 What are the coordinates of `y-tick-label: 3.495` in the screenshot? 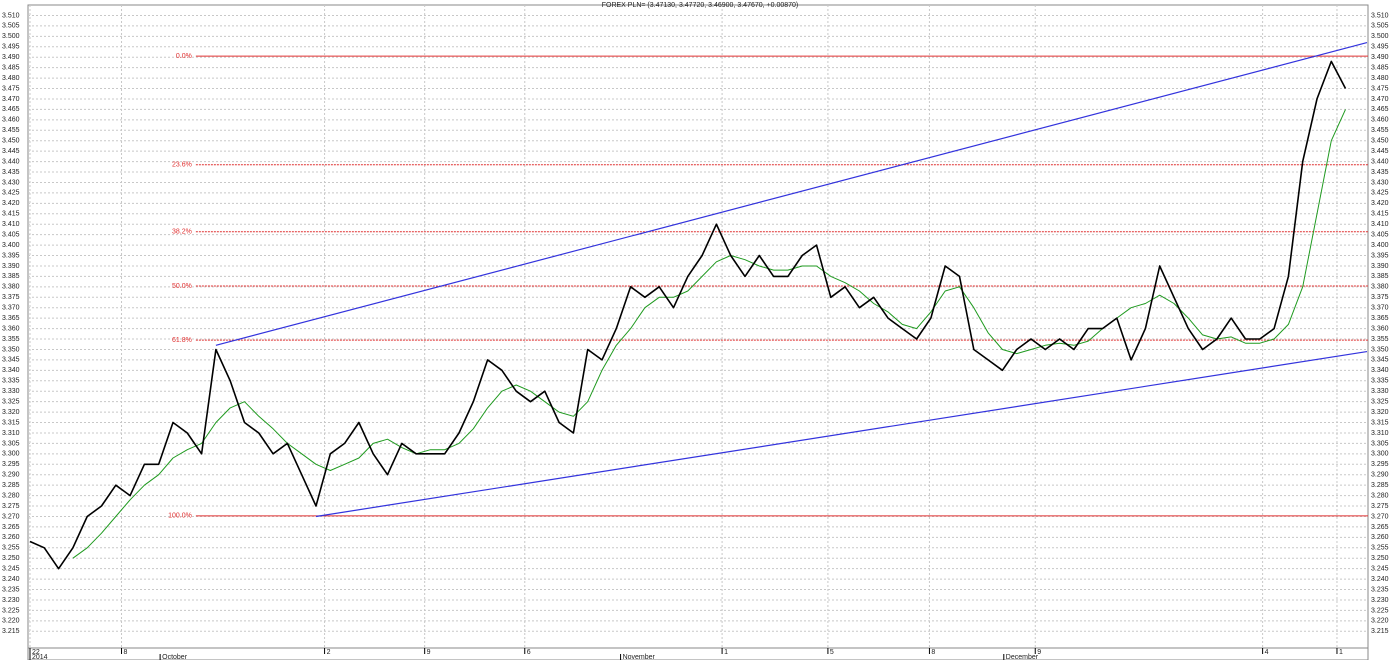 It's located at (11, 47).